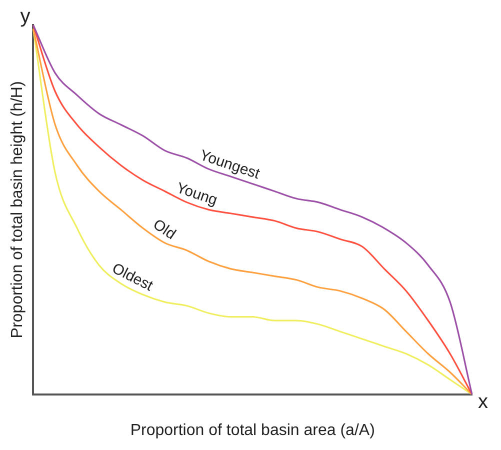 This screenshot has height=450, width=501. What do you see at coordinates (252, 430) in the screenshot?
I see `x-axis-title: Proportion of total basin area (a/A)` at bounding box center [252, 430].